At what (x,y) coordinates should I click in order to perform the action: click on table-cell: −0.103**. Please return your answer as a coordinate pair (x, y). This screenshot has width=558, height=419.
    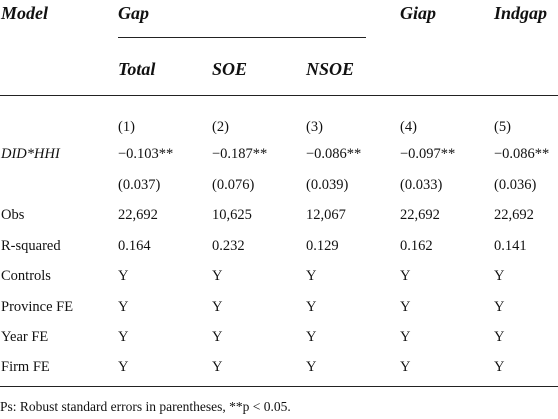
    Looking at the image, I should click on (146, 154).